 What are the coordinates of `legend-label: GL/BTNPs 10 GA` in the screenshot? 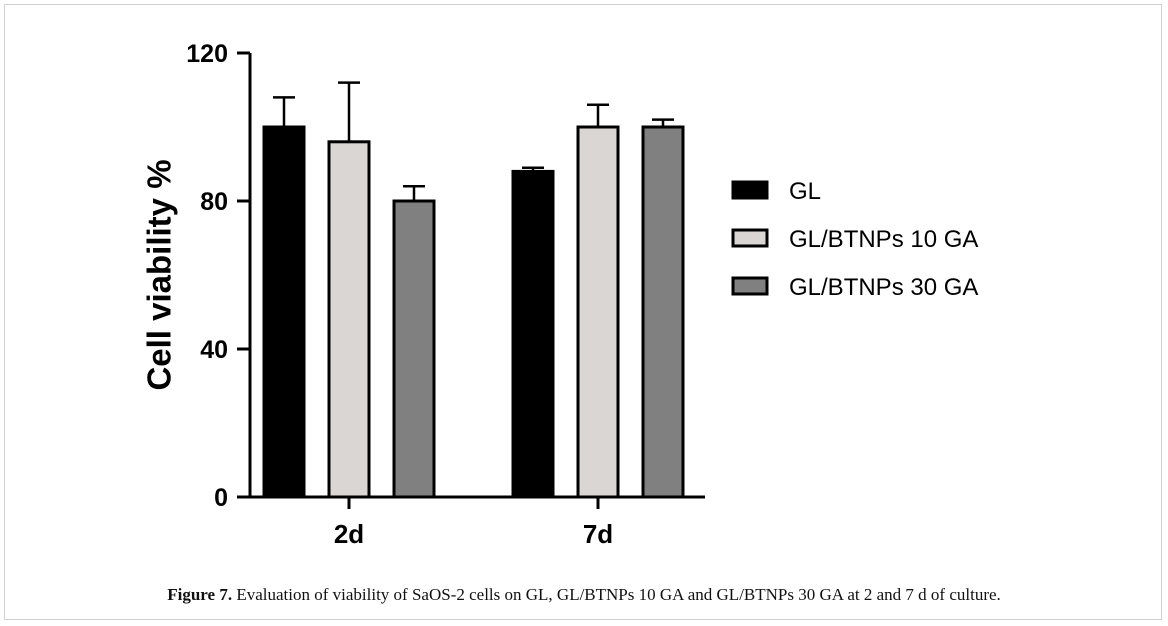 It's located at (883, 239).